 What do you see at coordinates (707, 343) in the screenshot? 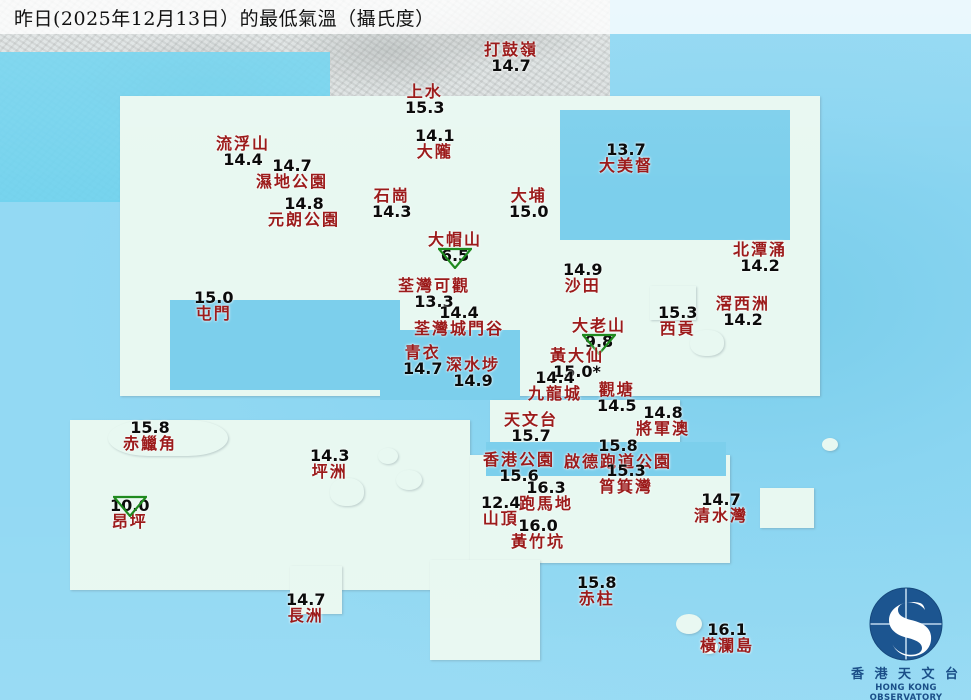
I see `kau-sai-chau-island` at bounding box center [707, 343].